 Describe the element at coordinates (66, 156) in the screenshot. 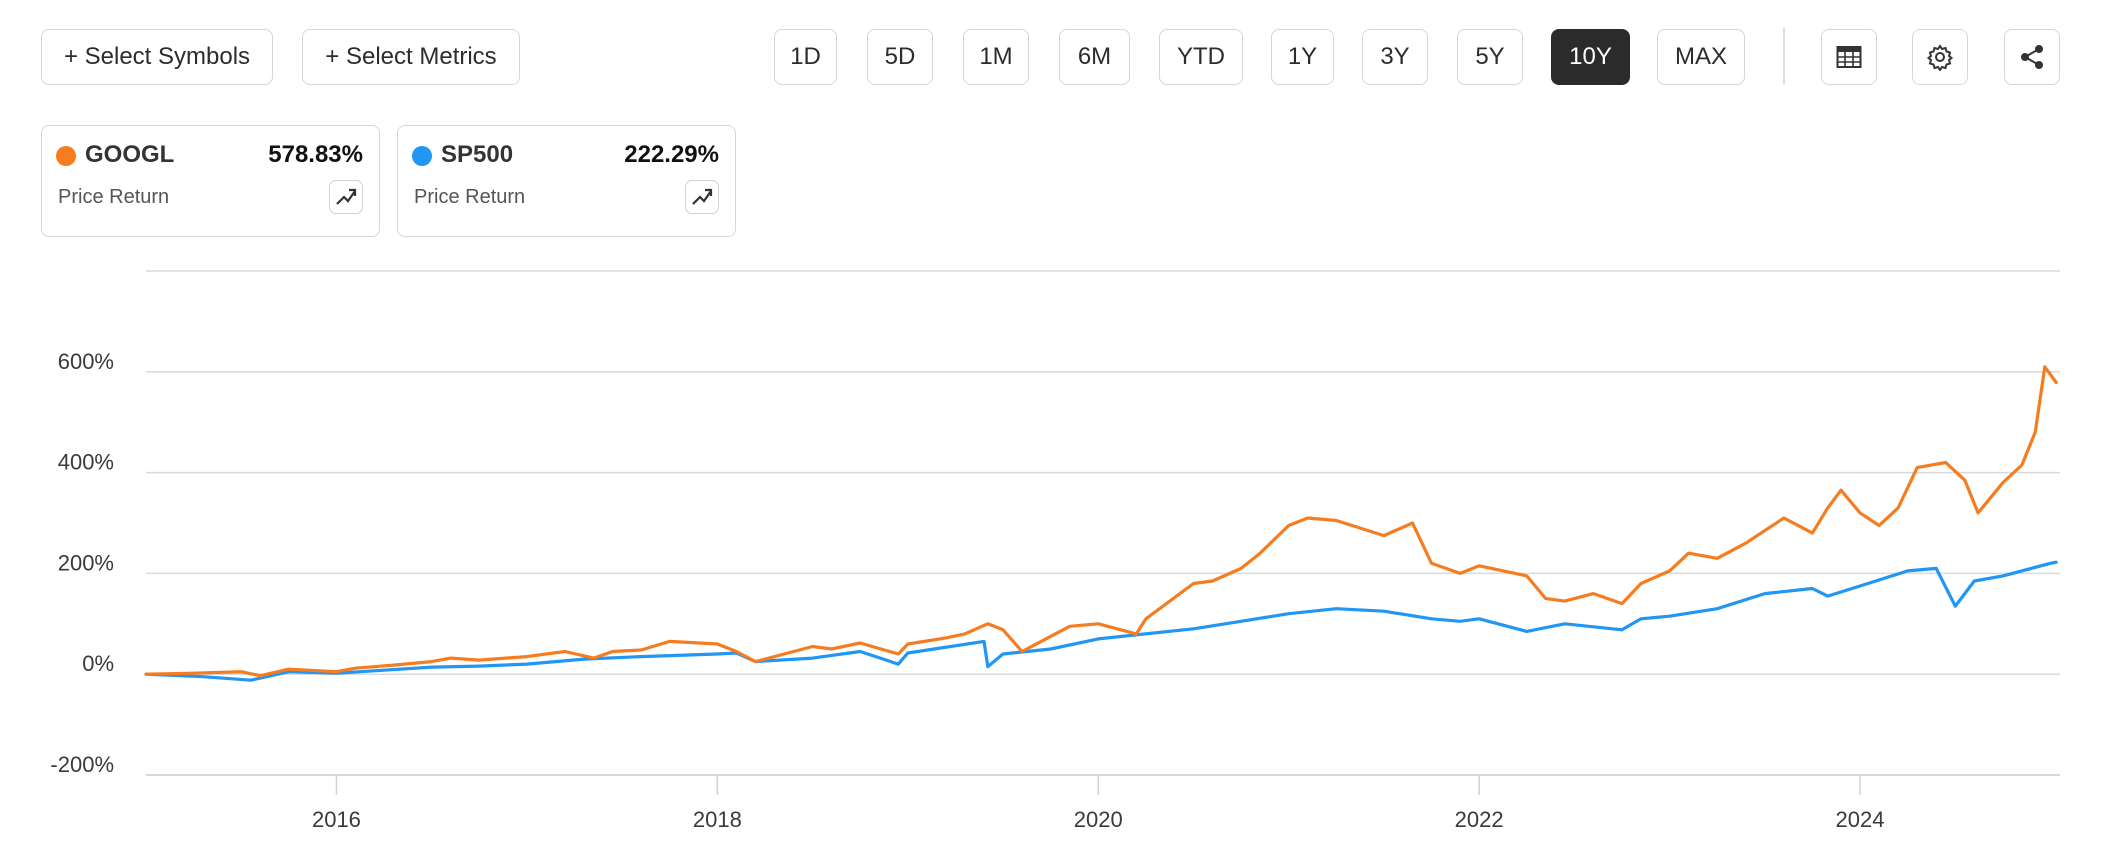

I see `googl-color-dot` at that location.